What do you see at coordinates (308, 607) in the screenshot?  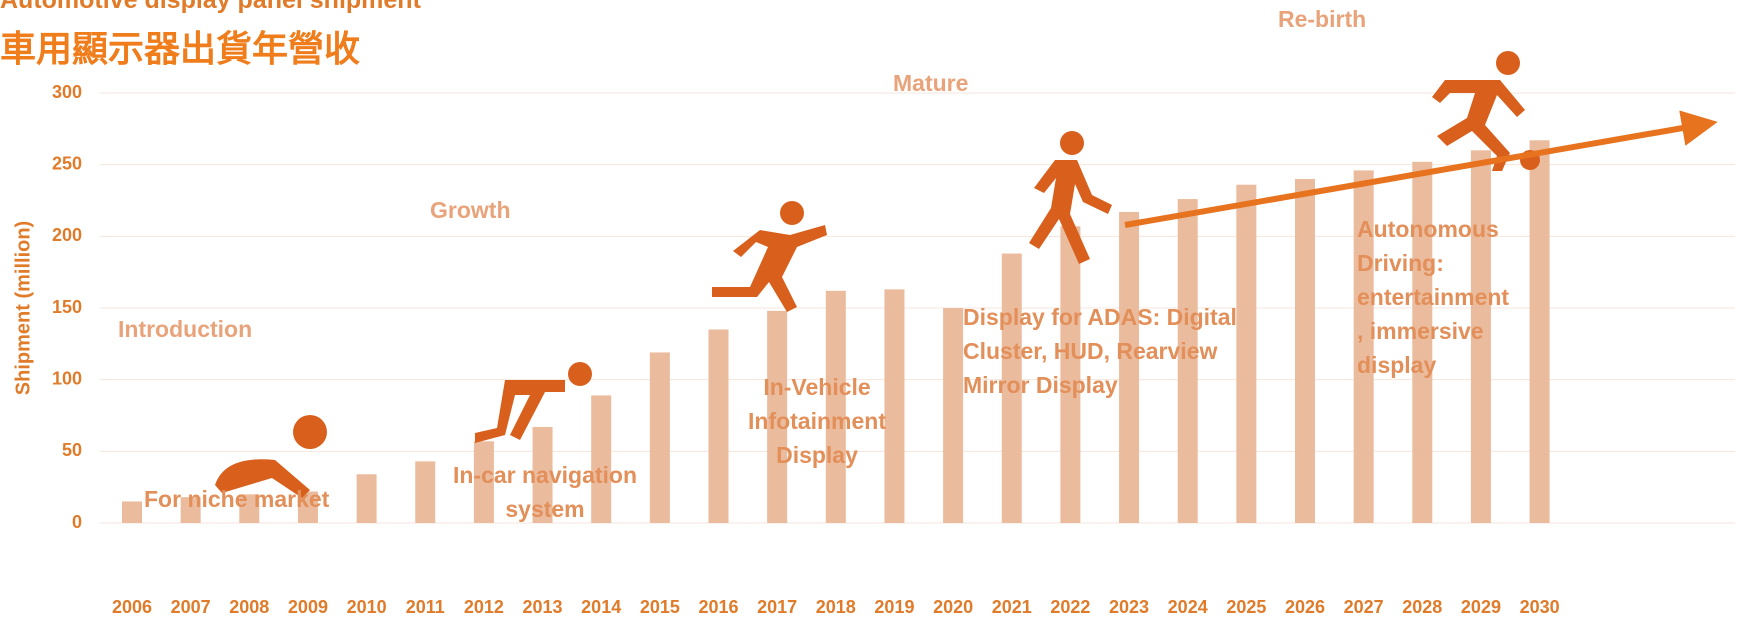 I see `x-tick-label: 2009` at bounding box center [308, 607].